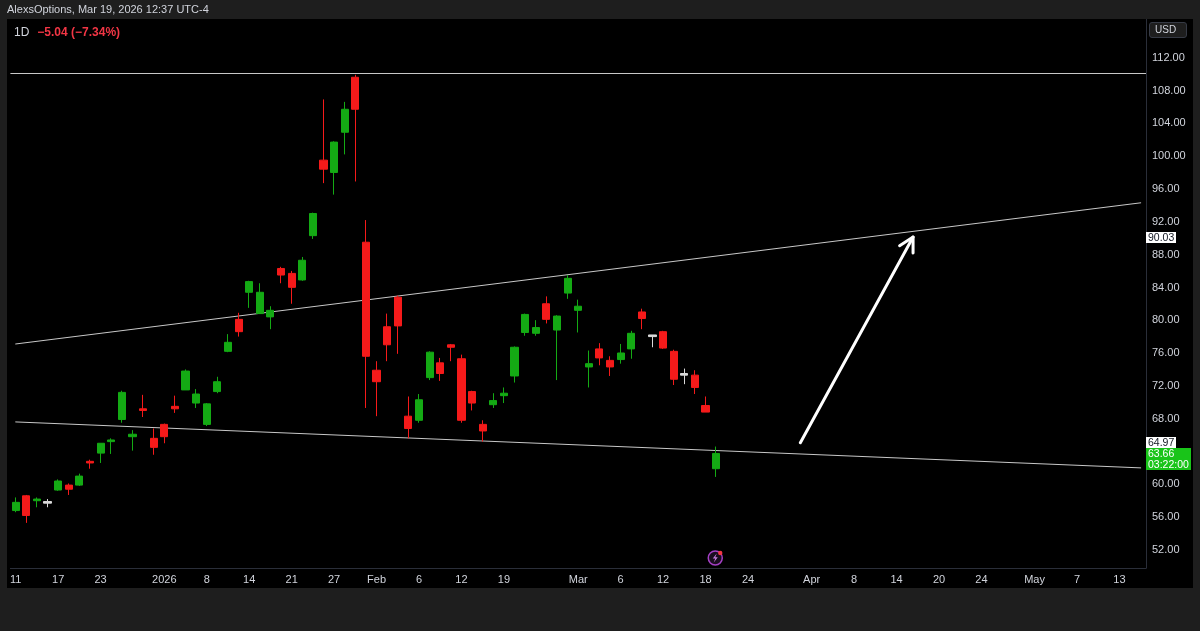 The width and height of the screenshot is (1200, 631). I want to click on y-tick-label: 56.00, so click(1166, 516).